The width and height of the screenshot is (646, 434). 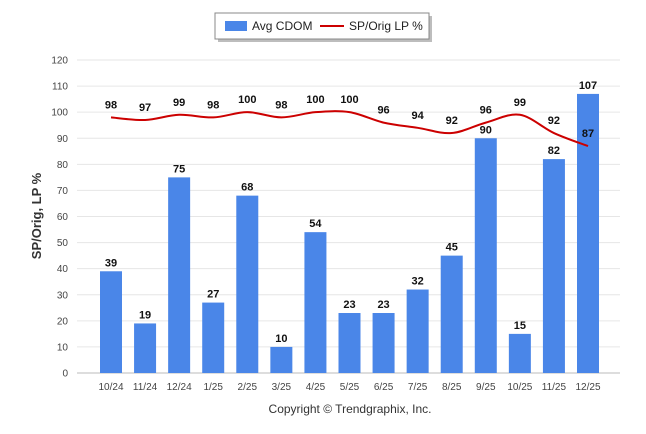 I want to click on x-tick-label: 3/25, so click(x=282, y=387).